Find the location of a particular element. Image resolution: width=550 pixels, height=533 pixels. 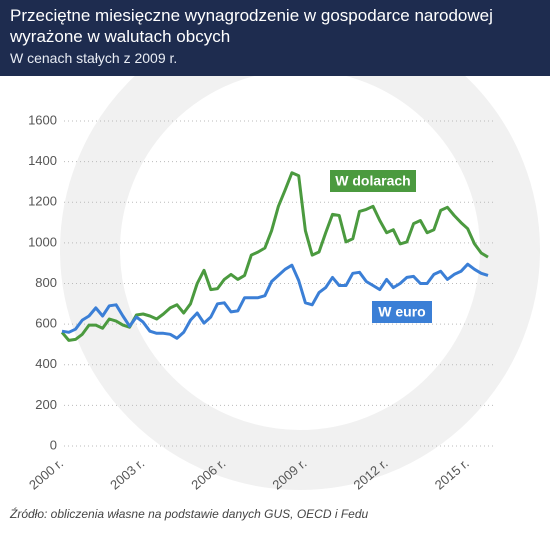

y-tick-label: 200 is located at coordinates (46, 404).